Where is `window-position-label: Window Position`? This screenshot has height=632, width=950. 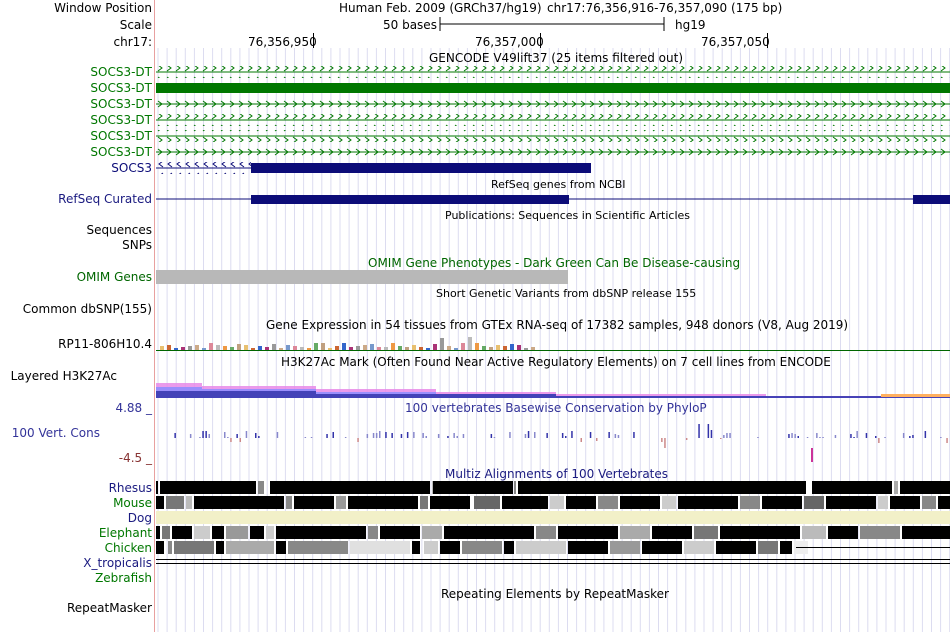
window-position-label: Window Position is located at coordinates (103, 8).